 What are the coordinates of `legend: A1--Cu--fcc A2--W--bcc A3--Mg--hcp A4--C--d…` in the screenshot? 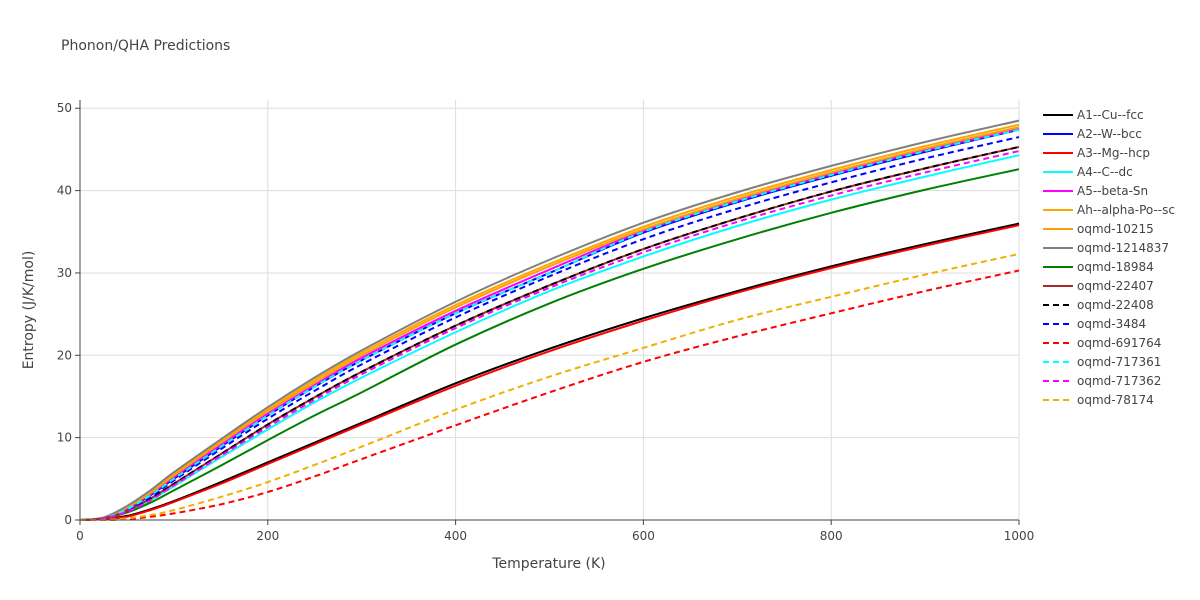 It's located at (1109, 257).